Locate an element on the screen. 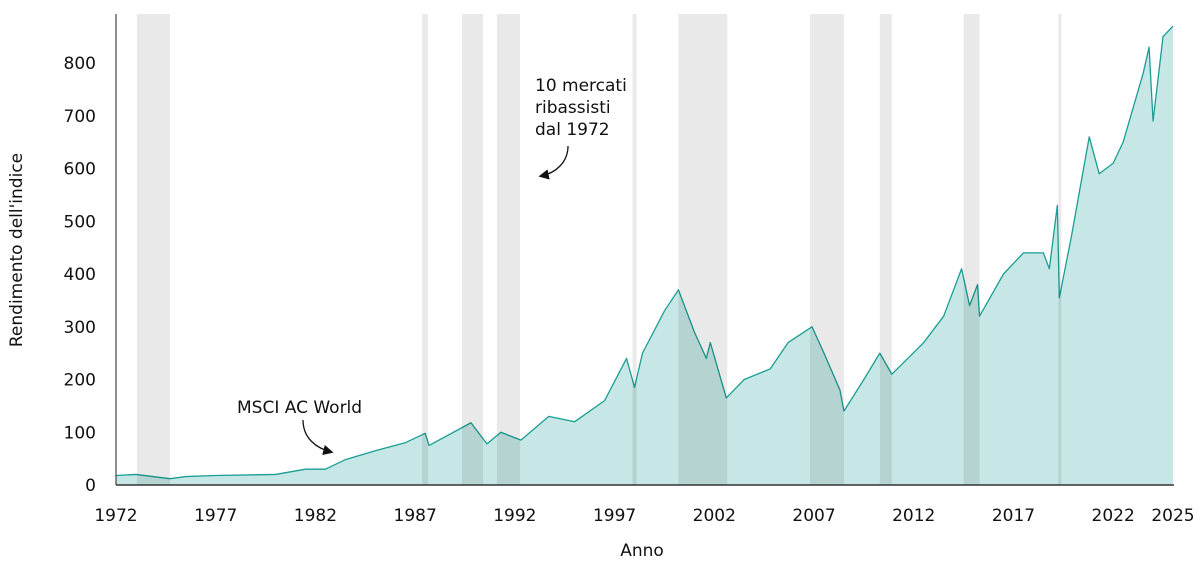 Image resolution: width=1200 pixels, height=570 pixels. y-tick-label: 300 is located at coordinates (80, 328).